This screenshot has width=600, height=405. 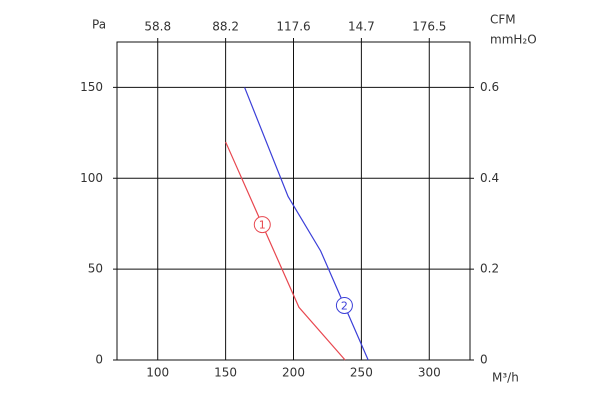 What do you see at coordinates (489, 87) in the screenshot?
I see `y2-tick-label: 0.6` at bounding box center [489, 87].